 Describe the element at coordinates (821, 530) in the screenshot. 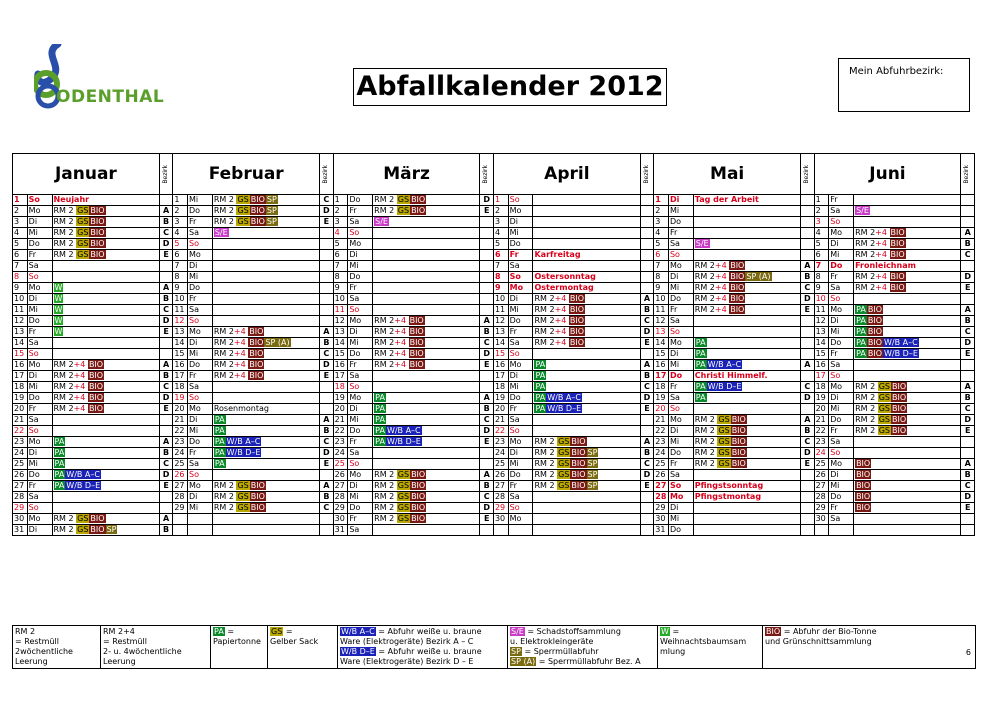

I see `day-number` at that location.